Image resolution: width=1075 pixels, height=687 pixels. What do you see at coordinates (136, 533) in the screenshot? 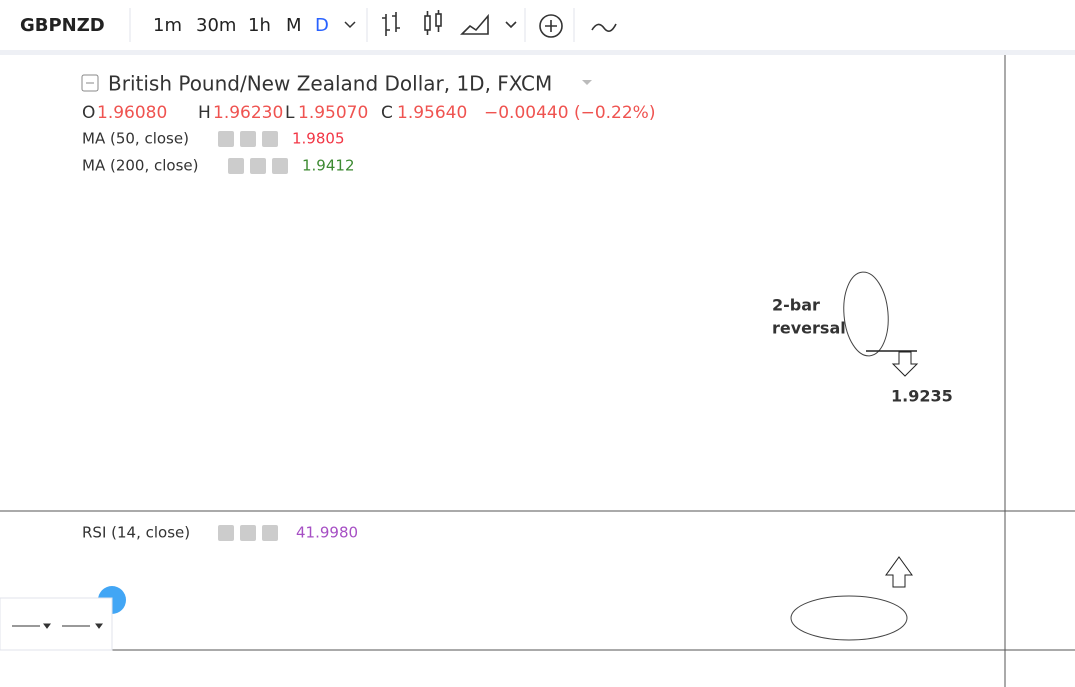
I see `rsi-label: RSI (14, close)` at bounding box center [136, 533].